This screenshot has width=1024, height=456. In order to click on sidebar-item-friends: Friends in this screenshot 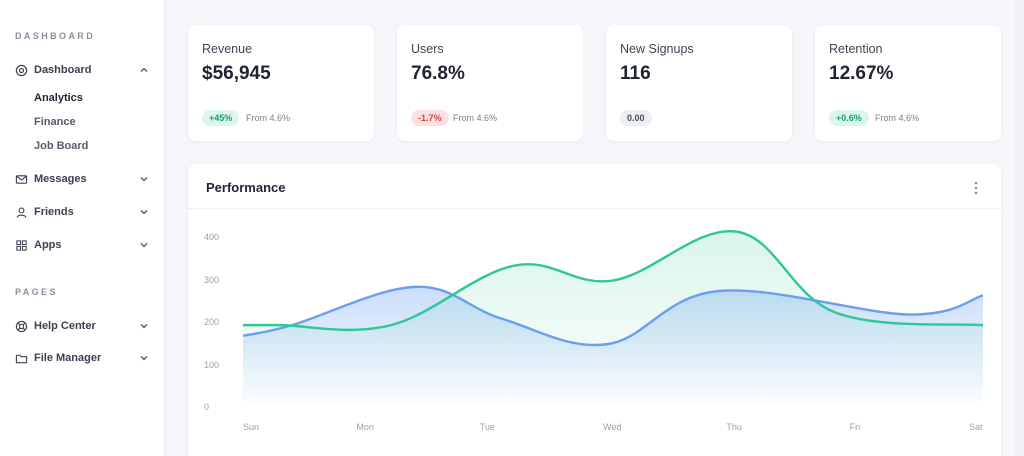, I will do `click(85, 212)`.